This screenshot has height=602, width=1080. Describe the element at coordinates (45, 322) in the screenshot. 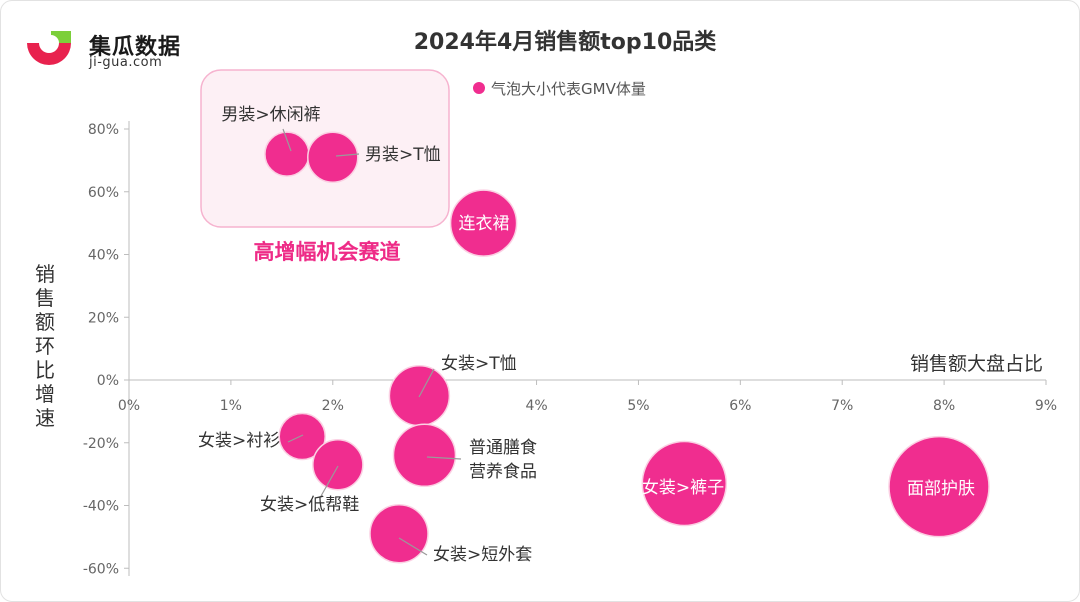

I see `svg-text: 额` at that location.